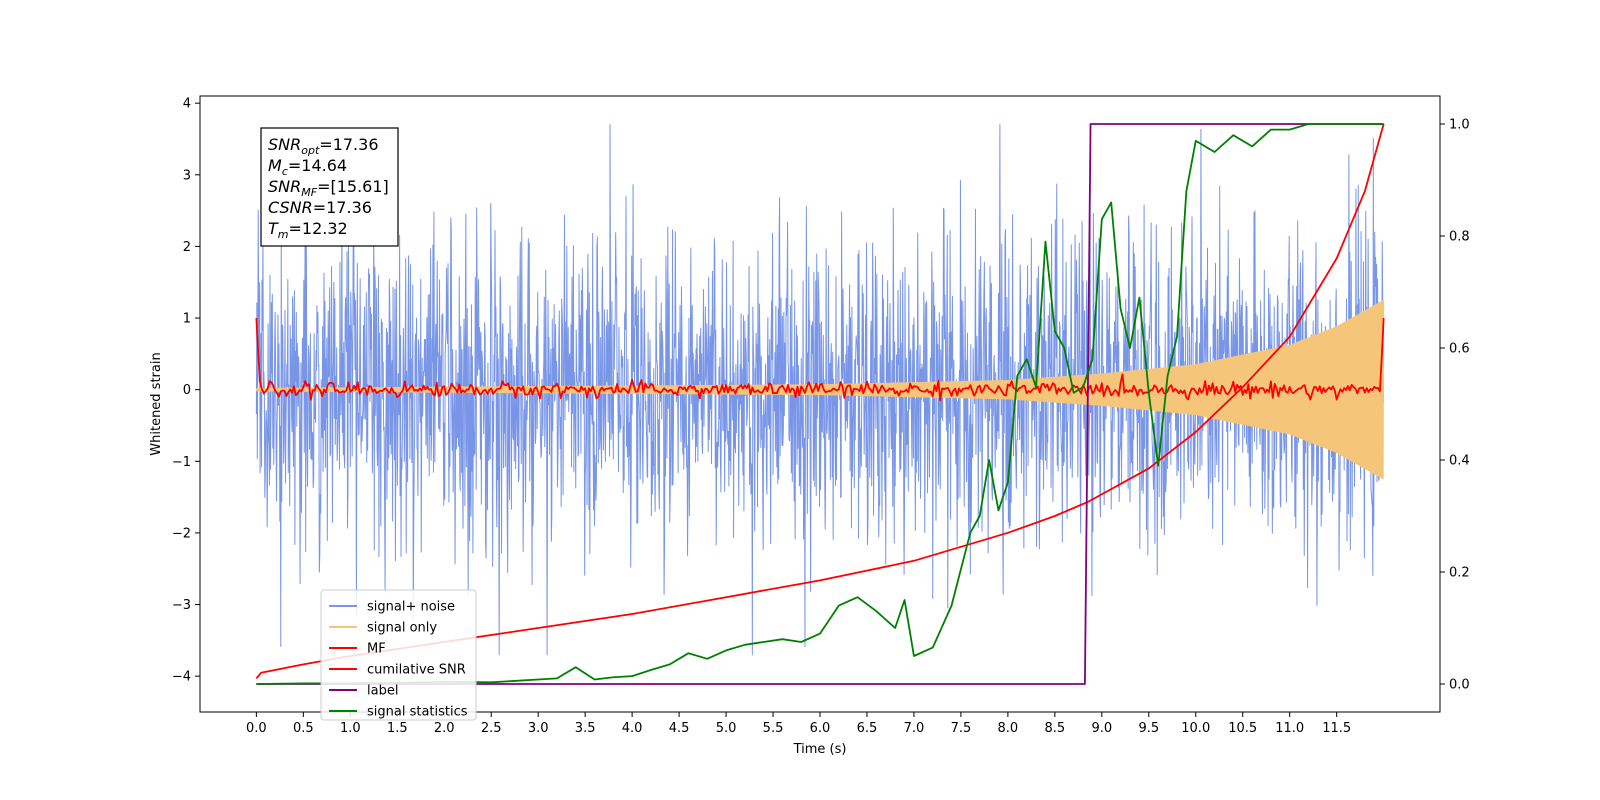  What do you see at coordinates (411, 607) in the screenshot?
I see `legend-entry-signal-noise: signal+ noise` at bounding box center [411, 607].